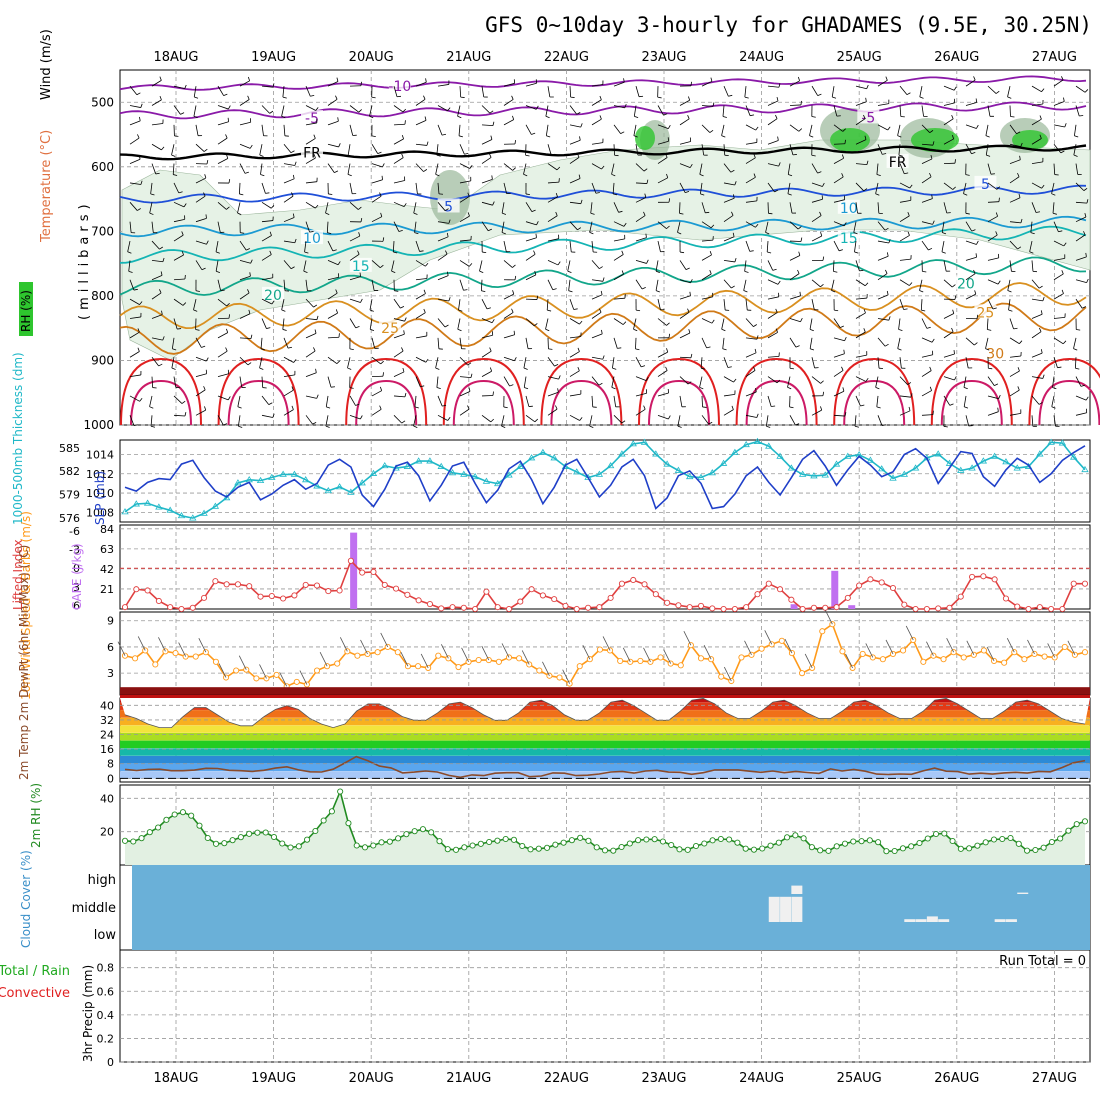  Describe the element at coordinates (84, 259) in the screenshot. I see `ylabel-millibars: (millibars)` at that location.